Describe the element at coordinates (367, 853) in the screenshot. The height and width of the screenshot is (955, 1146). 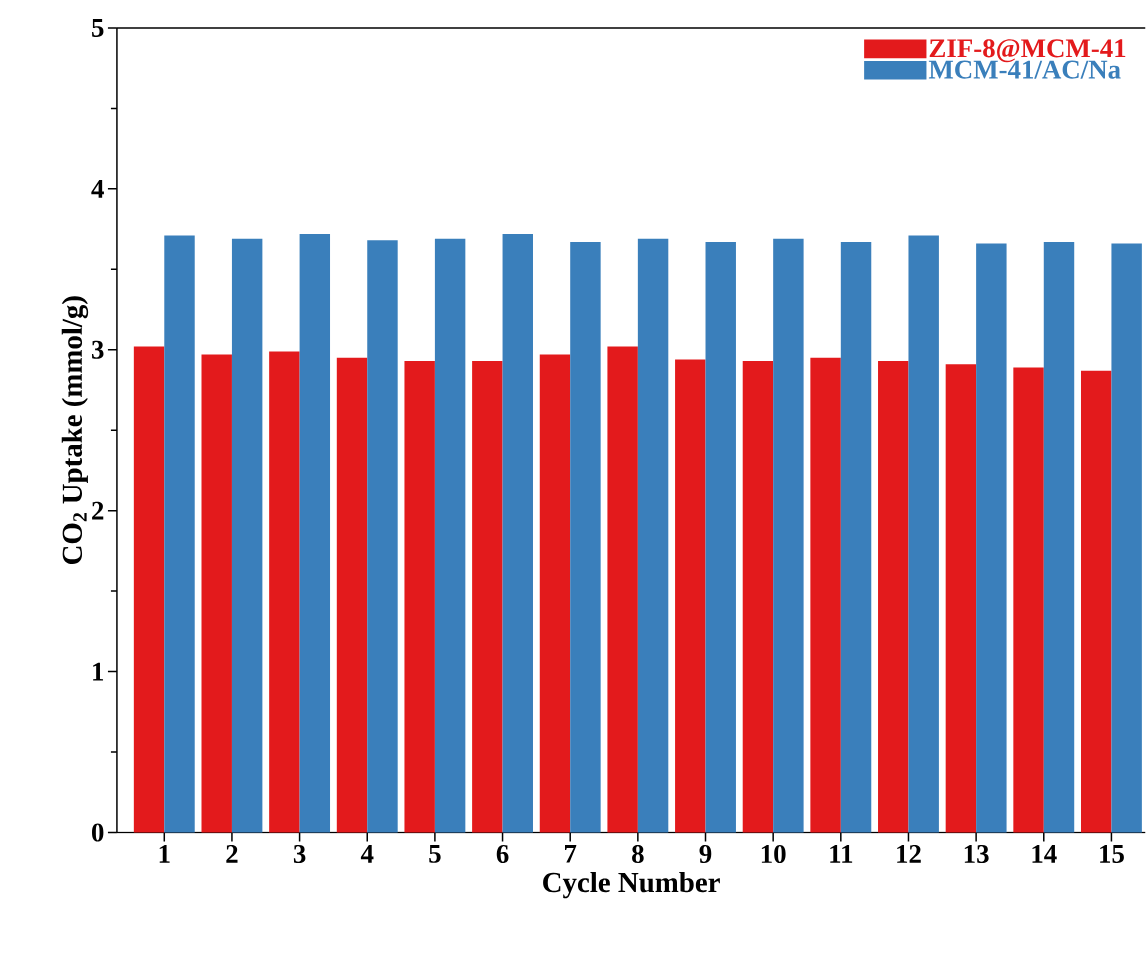
I see `x-tick-label: 4` at that location.